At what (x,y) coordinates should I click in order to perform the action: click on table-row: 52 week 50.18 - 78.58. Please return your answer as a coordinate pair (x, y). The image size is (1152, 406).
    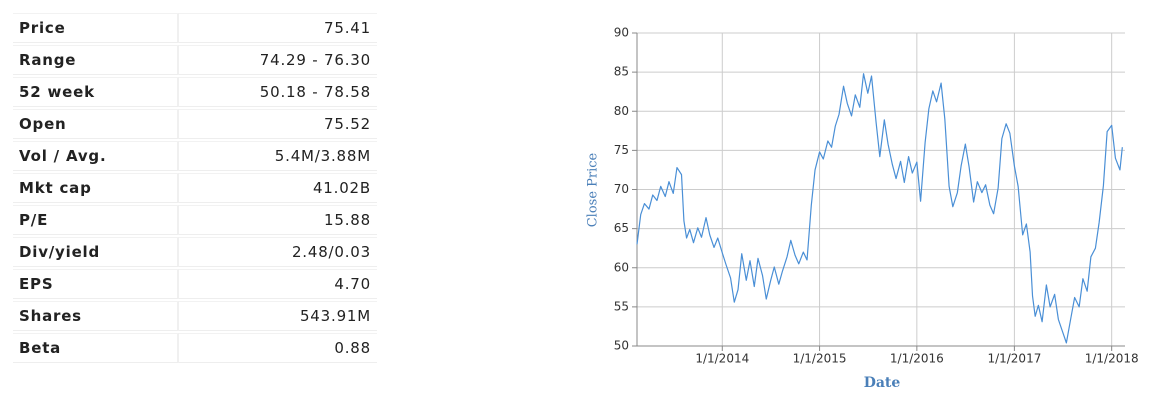
    Looking at the image, I should click on (195, 92).